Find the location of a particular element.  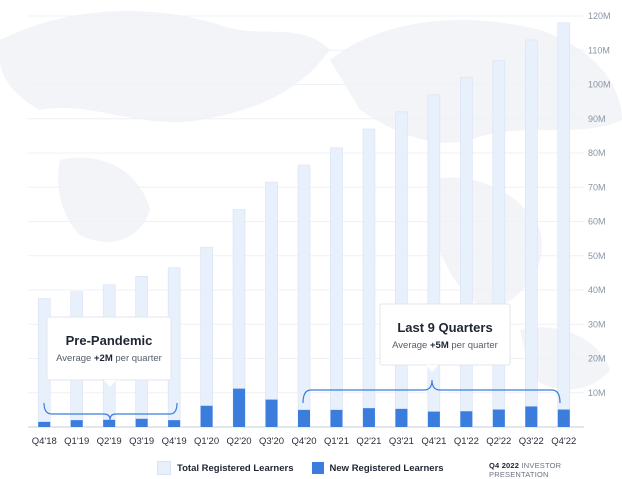

y-tick-label: 120M is located at coordinates (599, 16).